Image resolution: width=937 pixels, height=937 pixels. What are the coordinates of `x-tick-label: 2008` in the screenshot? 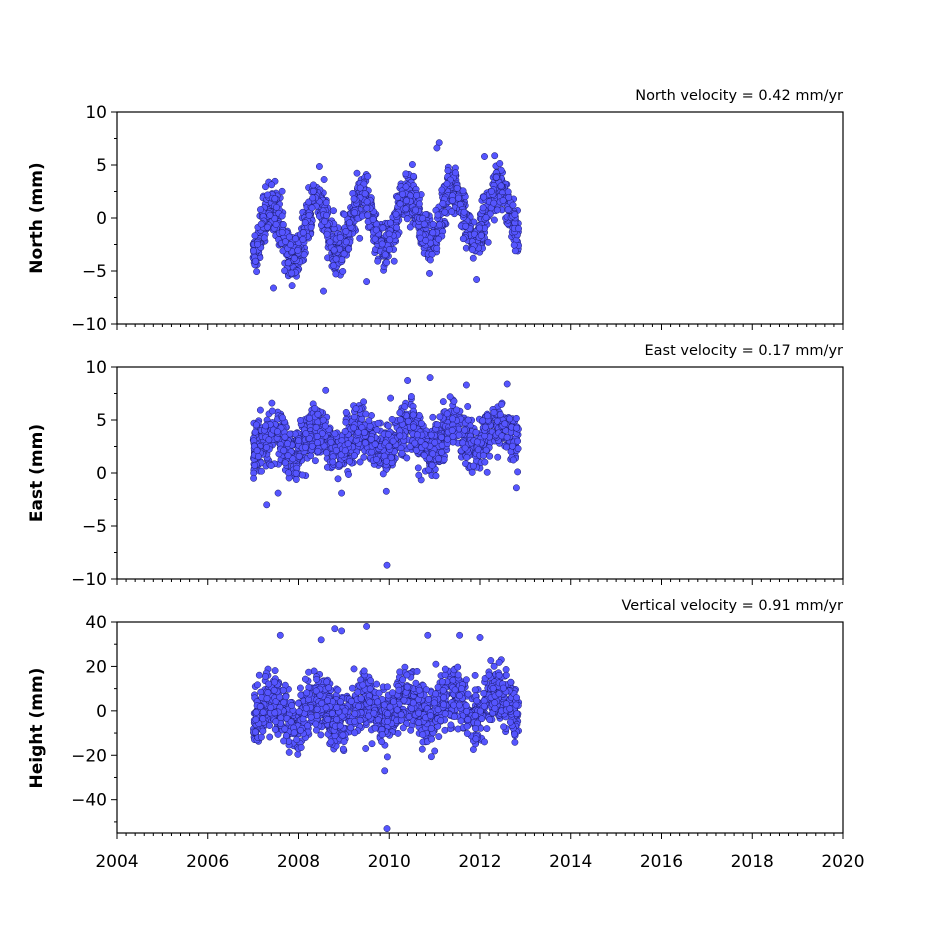 It's located at (298, 862).